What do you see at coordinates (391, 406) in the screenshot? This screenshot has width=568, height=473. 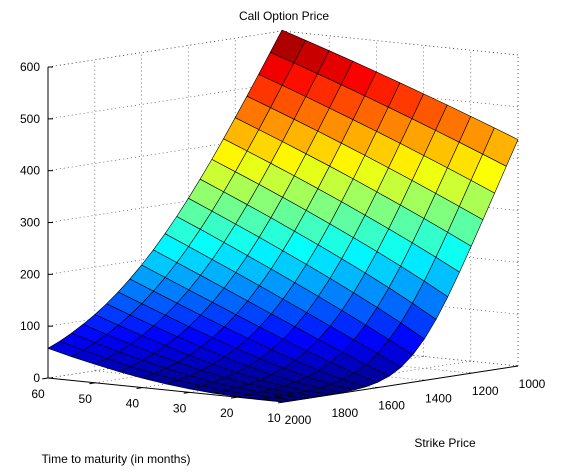 I see `strike-tick-label: 1600` at bounding box center [391, 406].